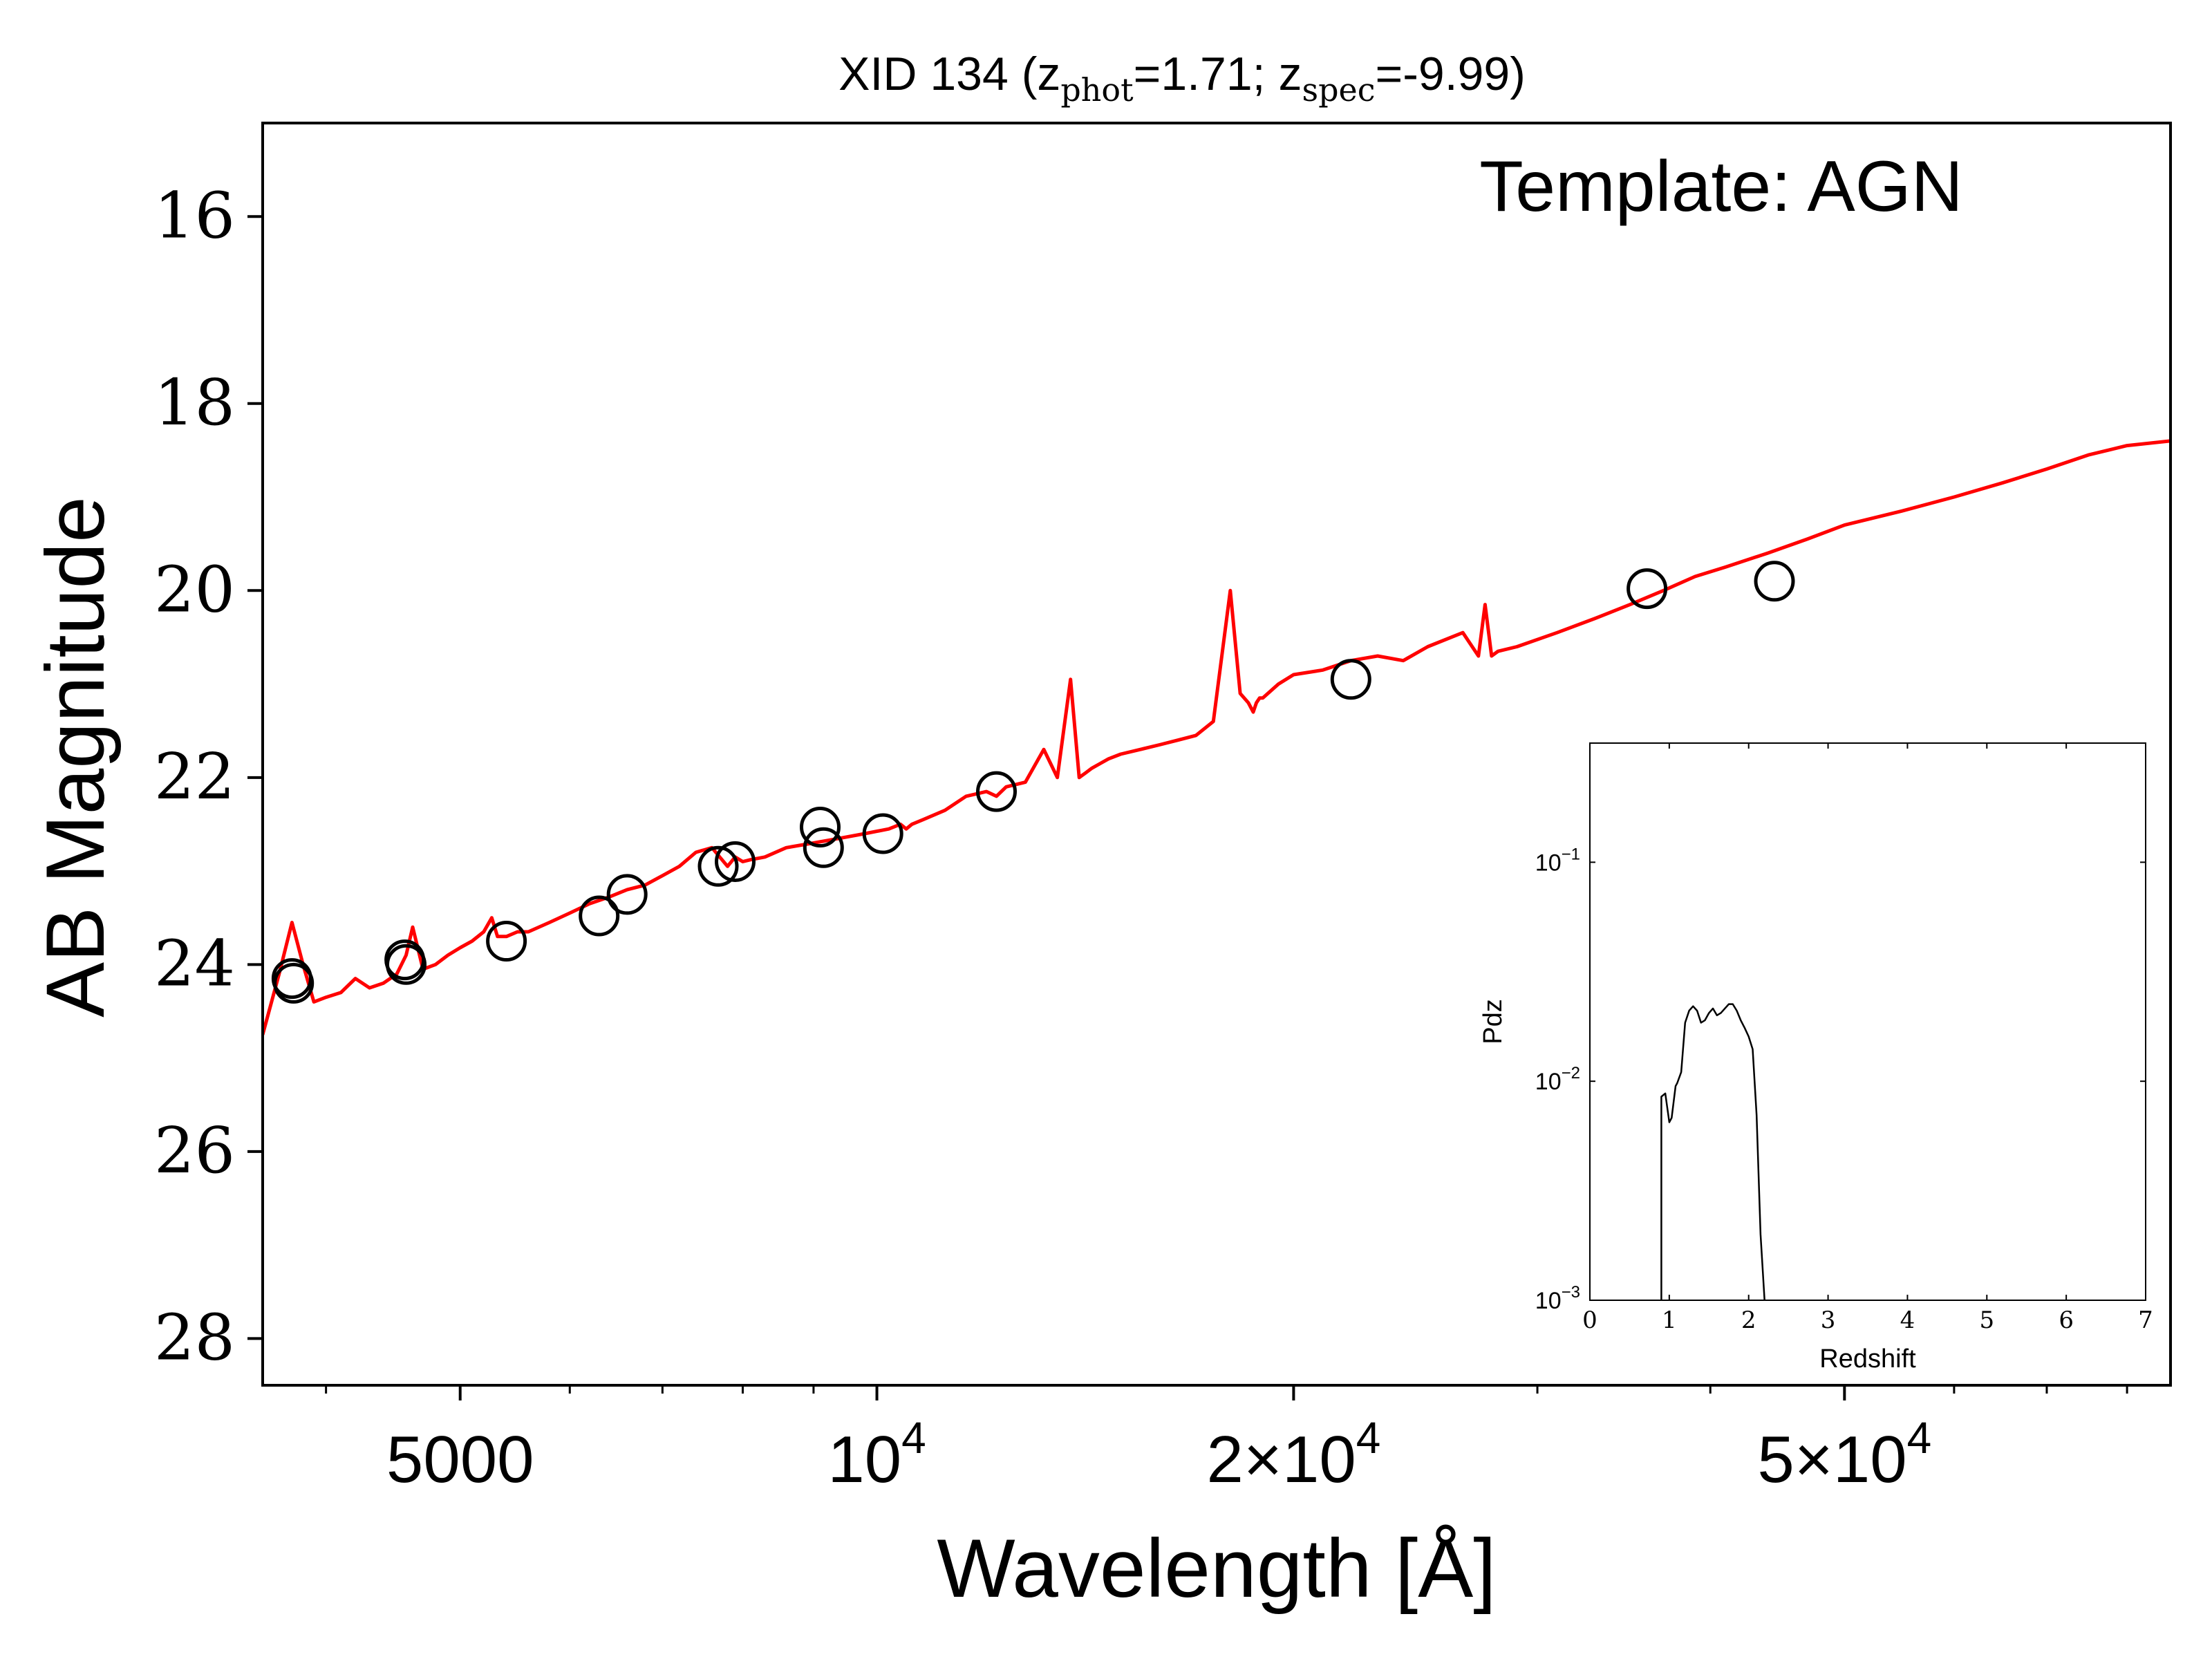 This screenshot has height=1659, width=2212. I want to click on pdz-inset: 0 1 2 3 4 5 6 7 10⁻¹ 10⁻² 10⁻³ Redshift Pdz, so click(1819, 1050).